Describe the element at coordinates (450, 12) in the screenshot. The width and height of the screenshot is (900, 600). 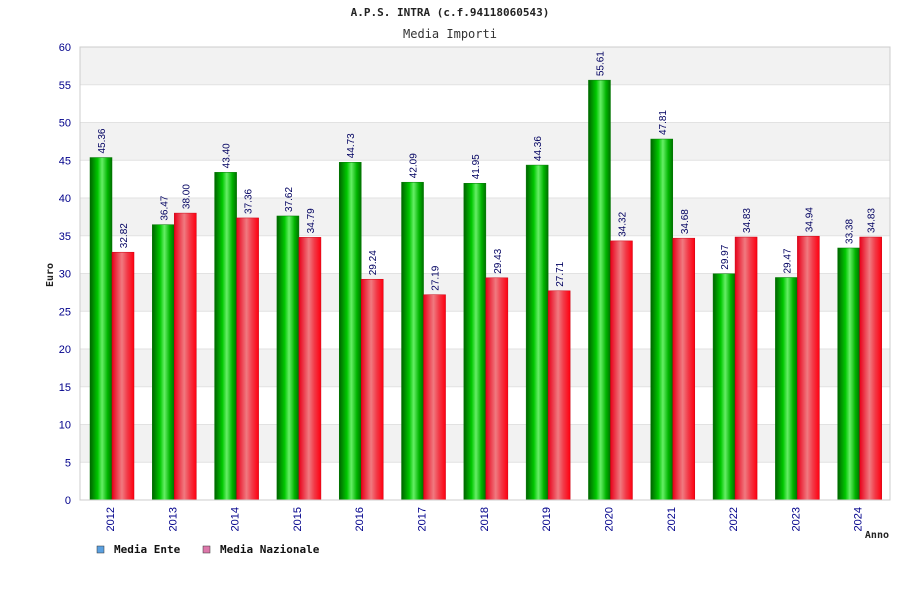
I see `chart-title: A.P.S. INTRA (c.f.94118060543)` at that location.